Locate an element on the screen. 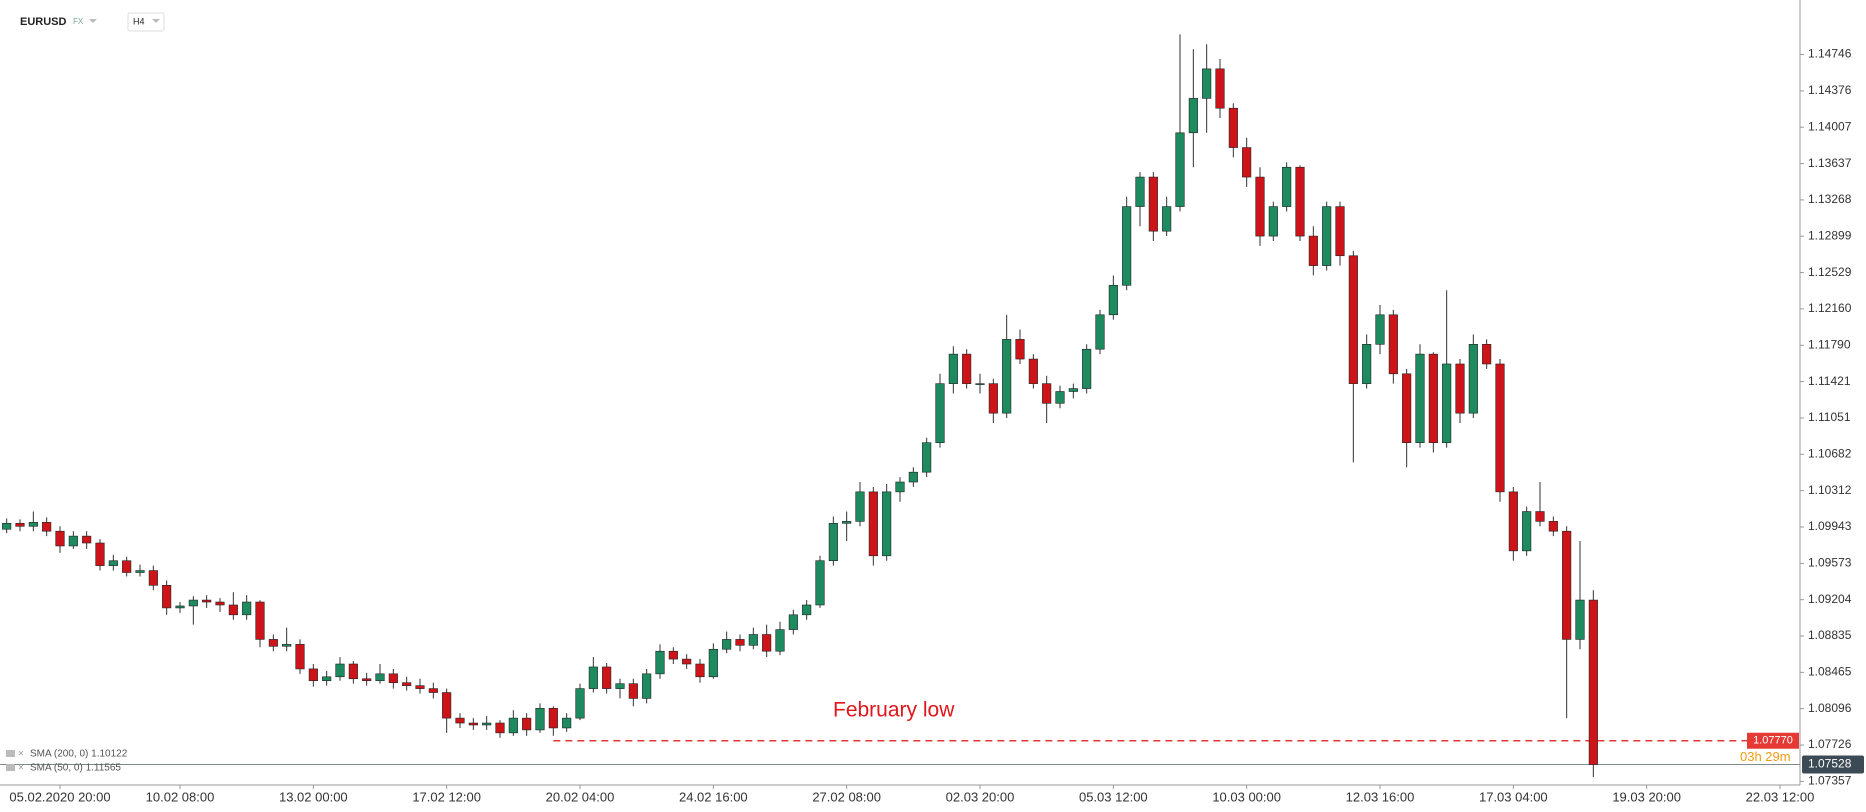 The height and width of the screenshot is (812, 1866). y-tick-label: 1.11051 is located at coordinates (1829, 417).